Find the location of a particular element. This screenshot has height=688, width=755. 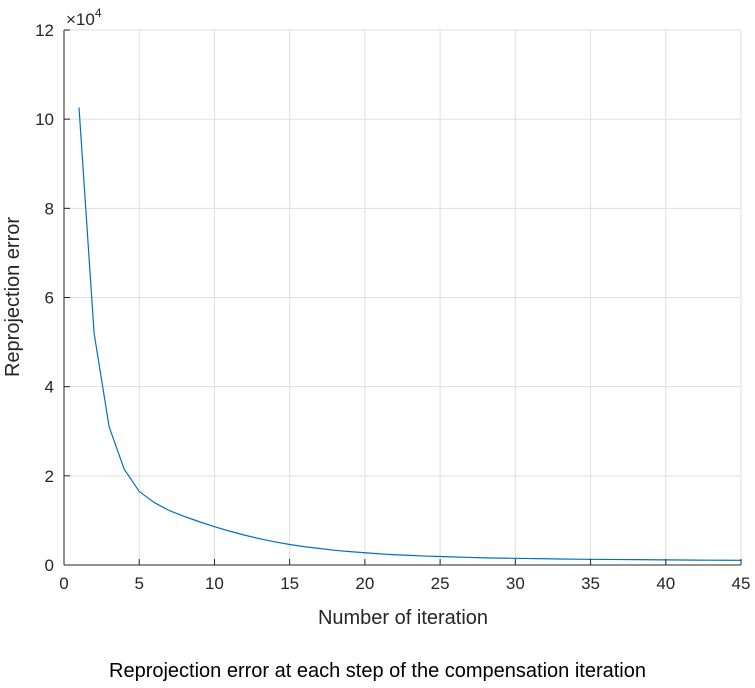

x-tick-label: 25 is located at coordinates (440, 583).